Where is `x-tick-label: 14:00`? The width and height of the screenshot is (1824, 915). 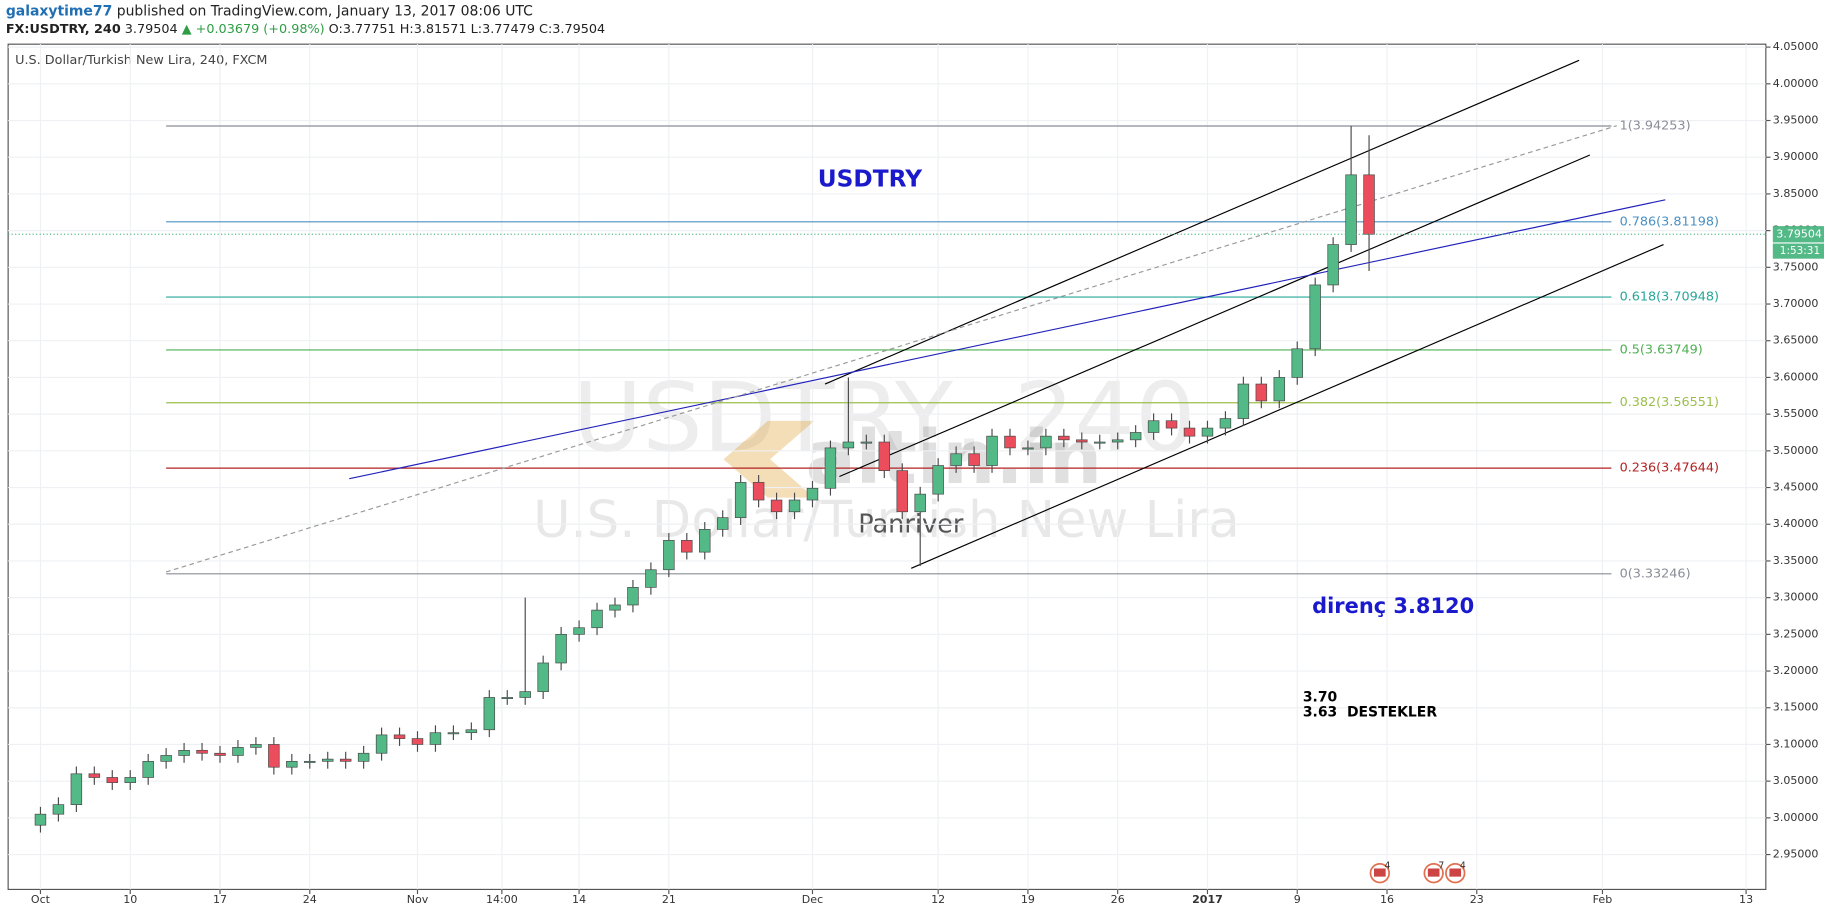
x-tick-label: 14:00 is located at coordinates (502, 899).